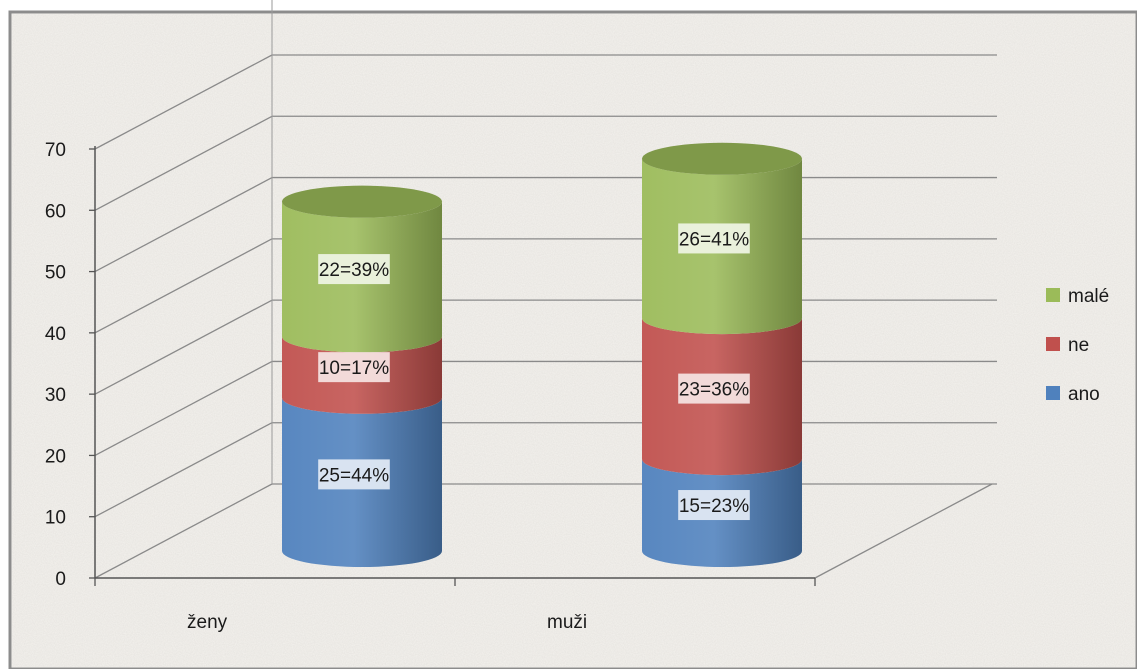  What do you see at coordinates (55, 150) in the screenshot?
I see `y-tick-label: 70` at bounding box center [55, 150].